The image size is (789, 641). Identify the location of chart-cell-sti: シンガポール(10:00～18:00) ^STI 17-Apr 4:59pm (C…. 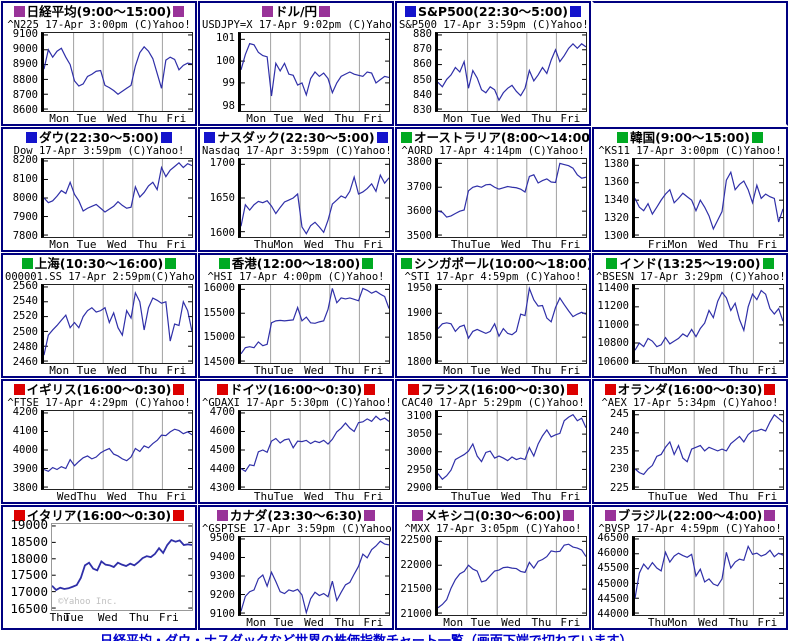
(493, 315).